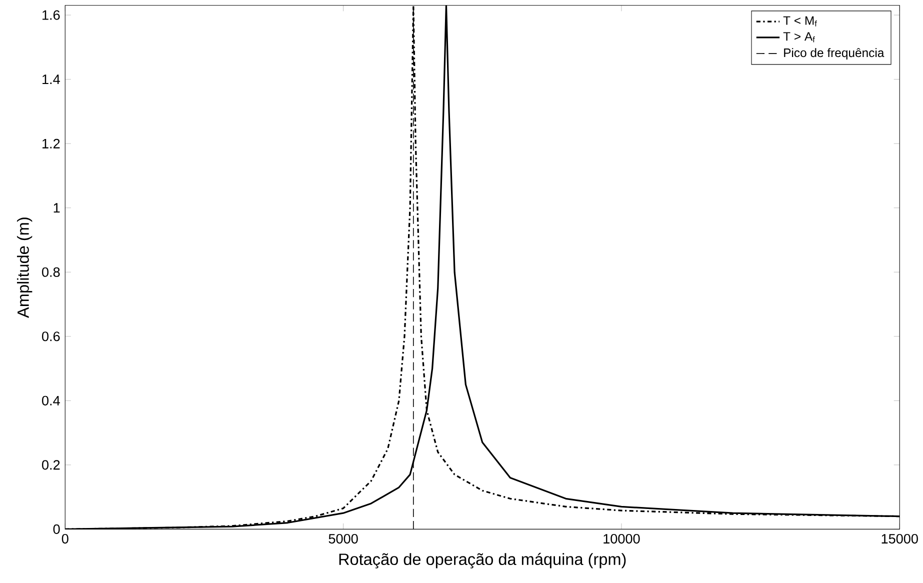  Describe the element at coordinates (51, 336) in the screenshot. I see `y-tick-label: 0.6` at that location.